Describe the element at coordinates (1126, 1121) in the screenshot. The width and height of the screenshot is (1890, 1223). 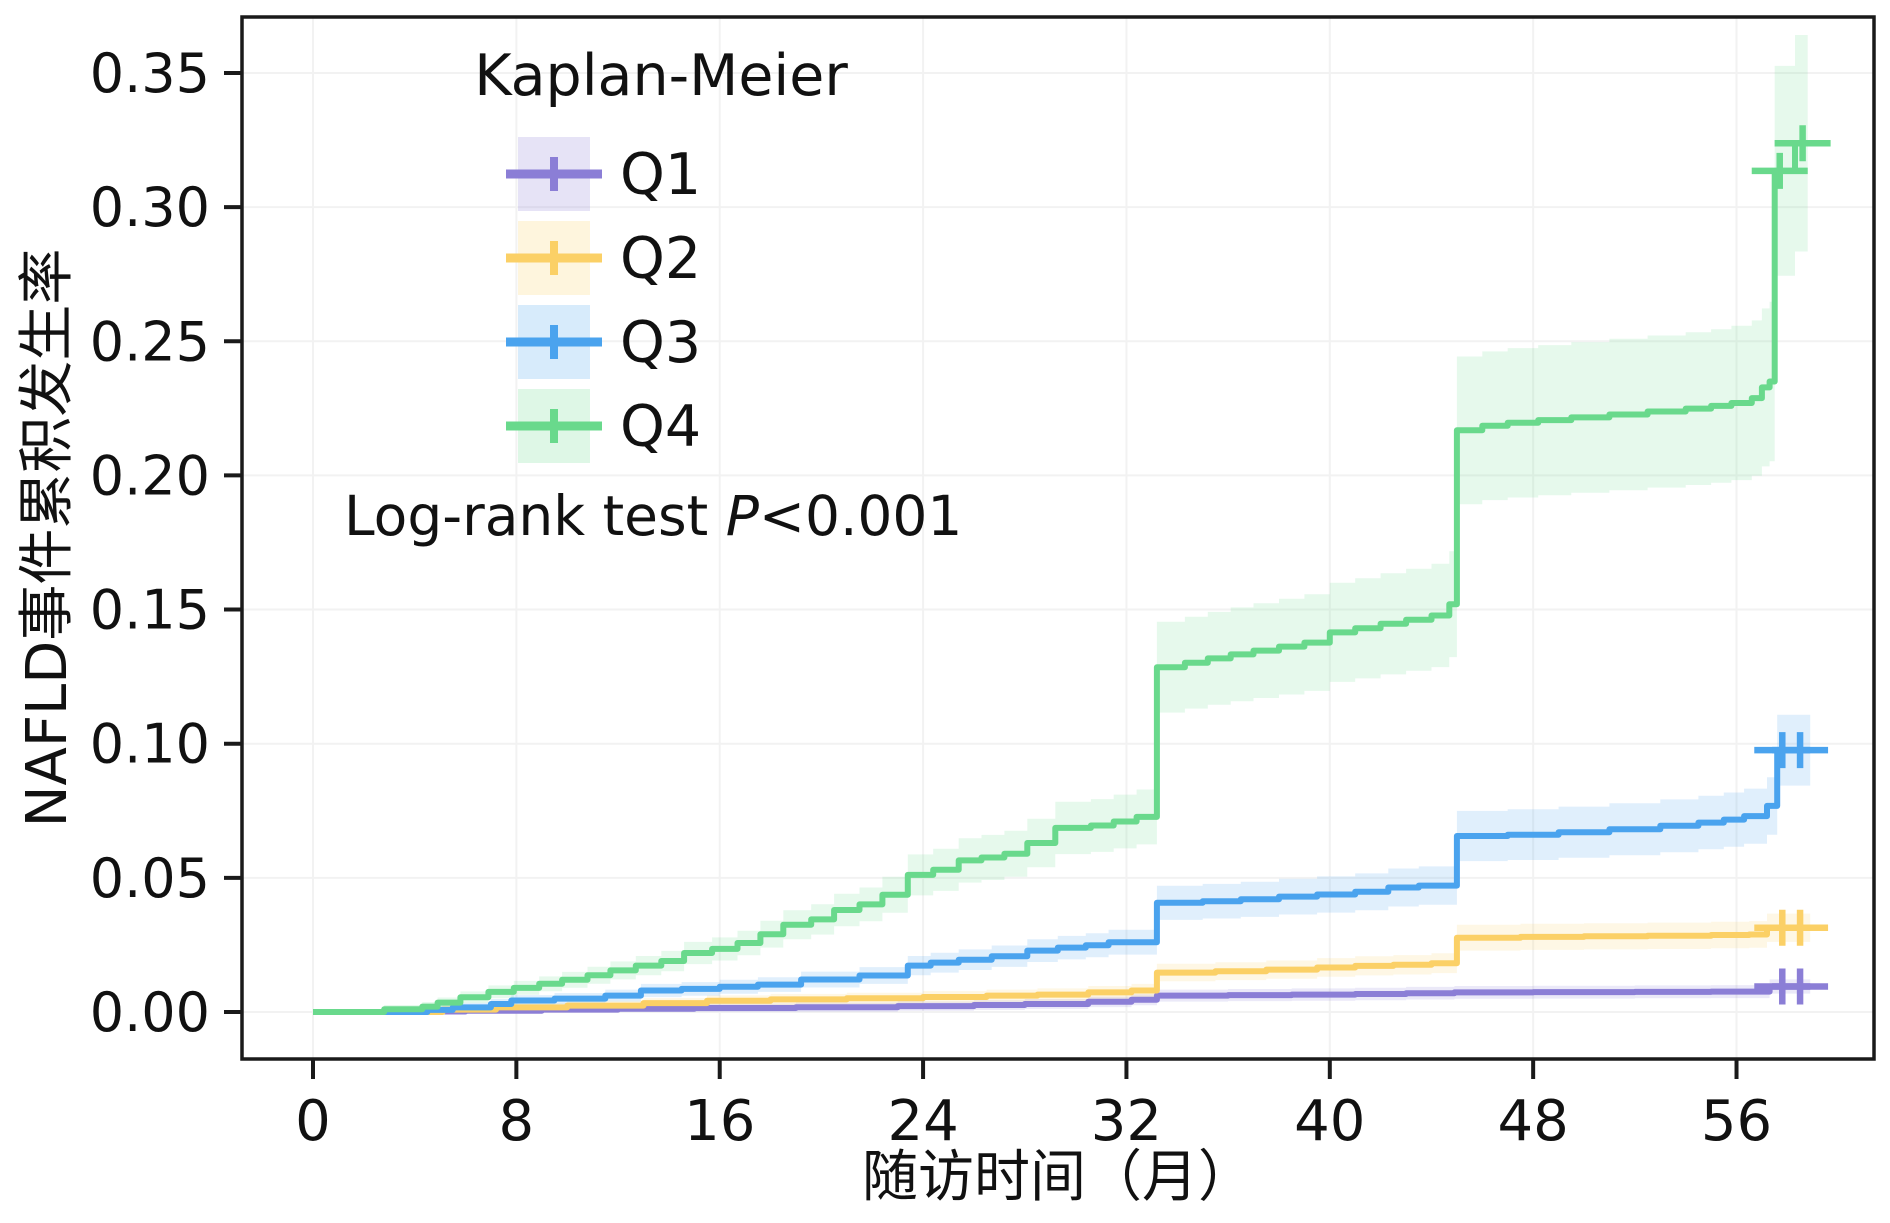
I see `x-tick-label: 32` at that location.